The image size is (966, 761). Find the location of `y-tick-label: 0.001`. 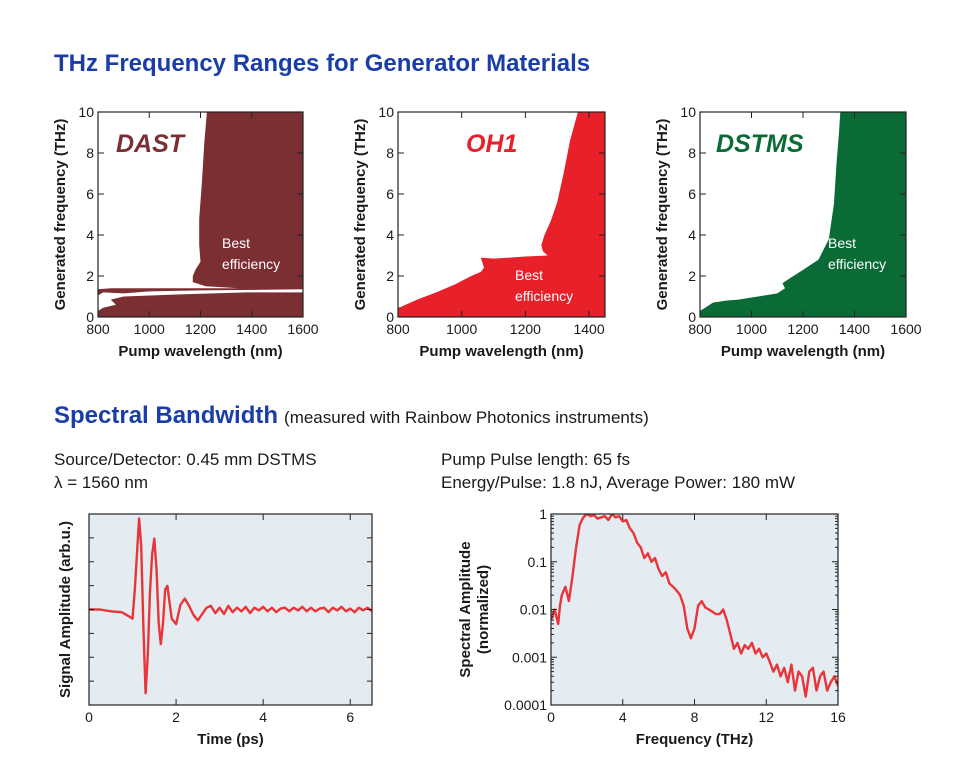

y-tick-label: 0.001 is located at coordinates (529, 657).